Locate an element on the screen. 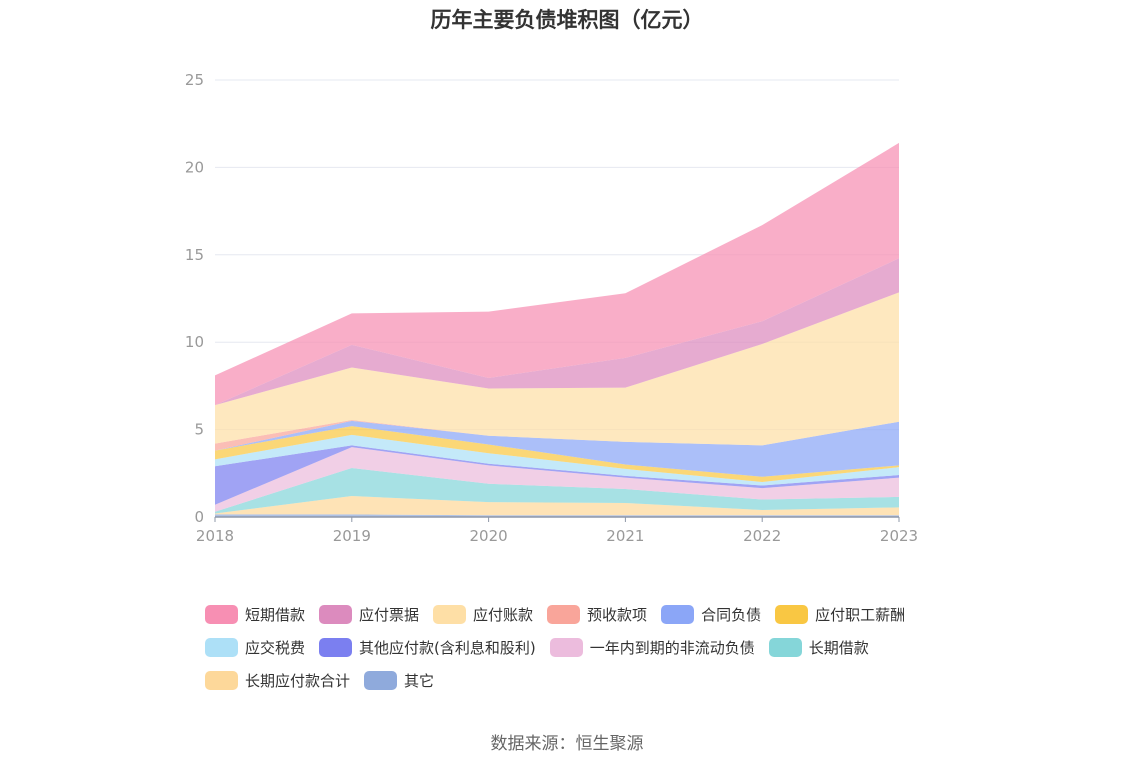 This screenshot has height=766, width=1134. legend-item: 预收款项 is located at coordinates (597, 614).